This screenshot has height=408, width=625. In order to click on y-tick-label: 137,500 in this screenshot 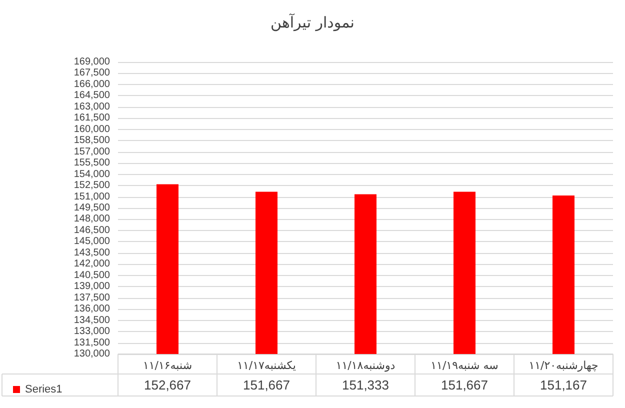, I will do `click(92, 298)`.